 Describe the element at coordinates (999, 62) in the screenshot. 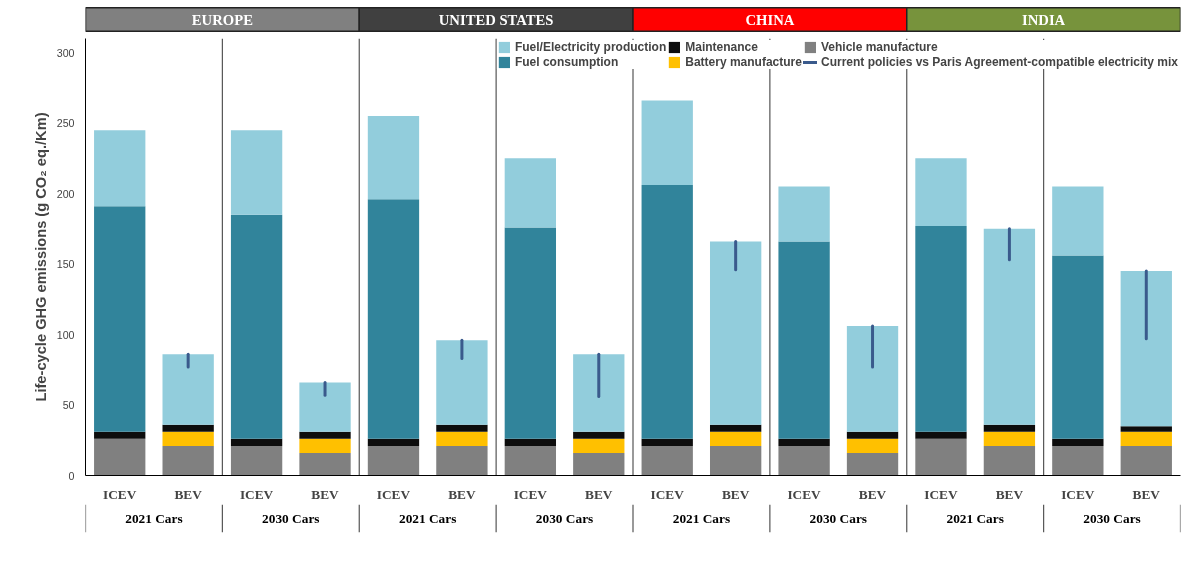

I see `annotation: Current policies vs Paris Agreement-compatible electricity mix` at that location.